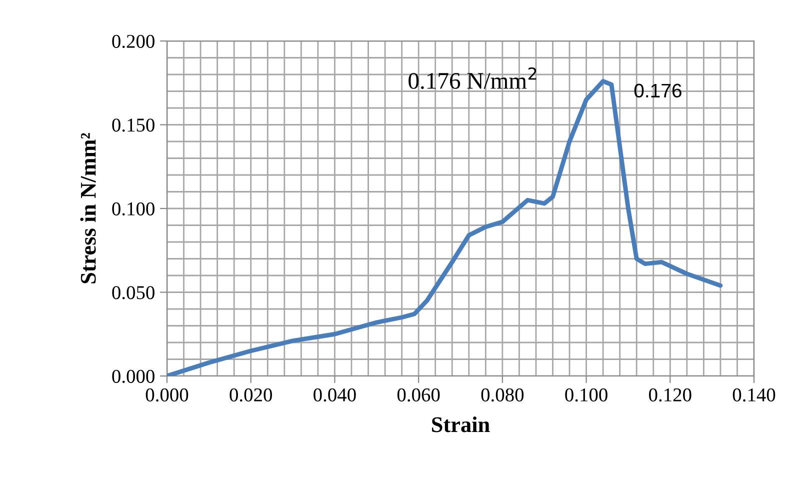  Describe the element at coordinates (133, 209) in the screenshot. I see `y-tick-label: 0.100` at that location.